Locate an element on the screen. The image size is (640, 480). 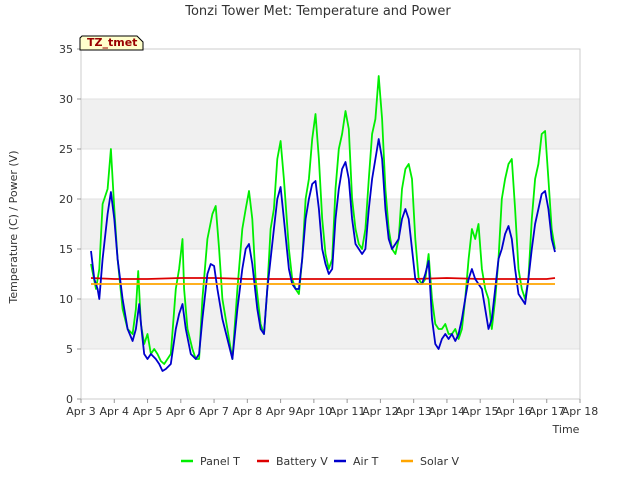
legend-item-battery-v: Battery V is located at coordinates (292, 461).